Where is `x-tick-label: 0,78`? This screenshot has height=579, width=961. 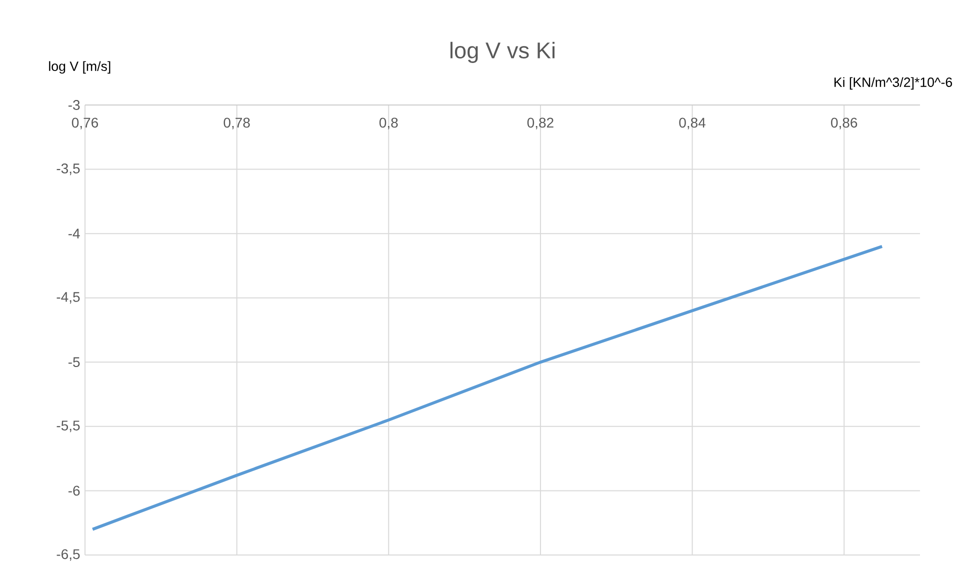
x-tick-label: 0,78 is located at coordinates (237, 124).